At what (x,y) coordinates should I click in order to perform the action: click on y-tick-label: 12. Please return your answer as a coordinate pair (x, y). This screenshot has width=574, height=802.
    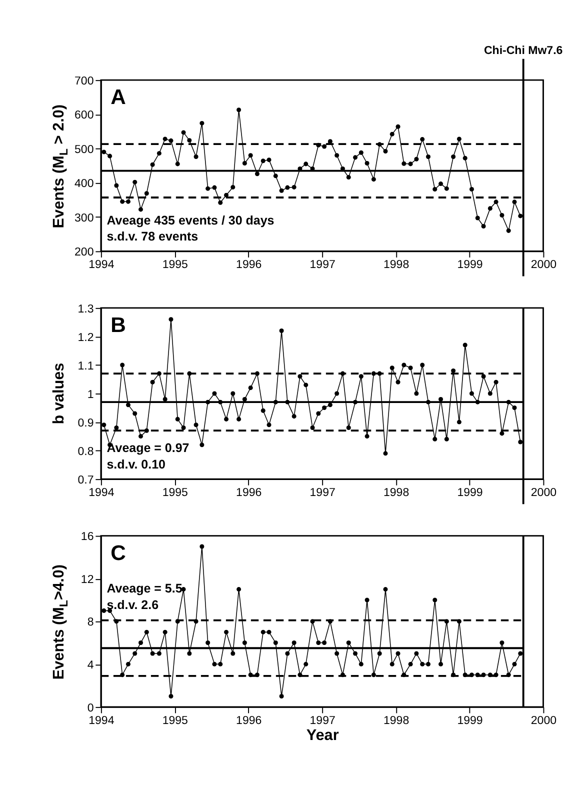
    Looking at the image, I should click on (87, 580).